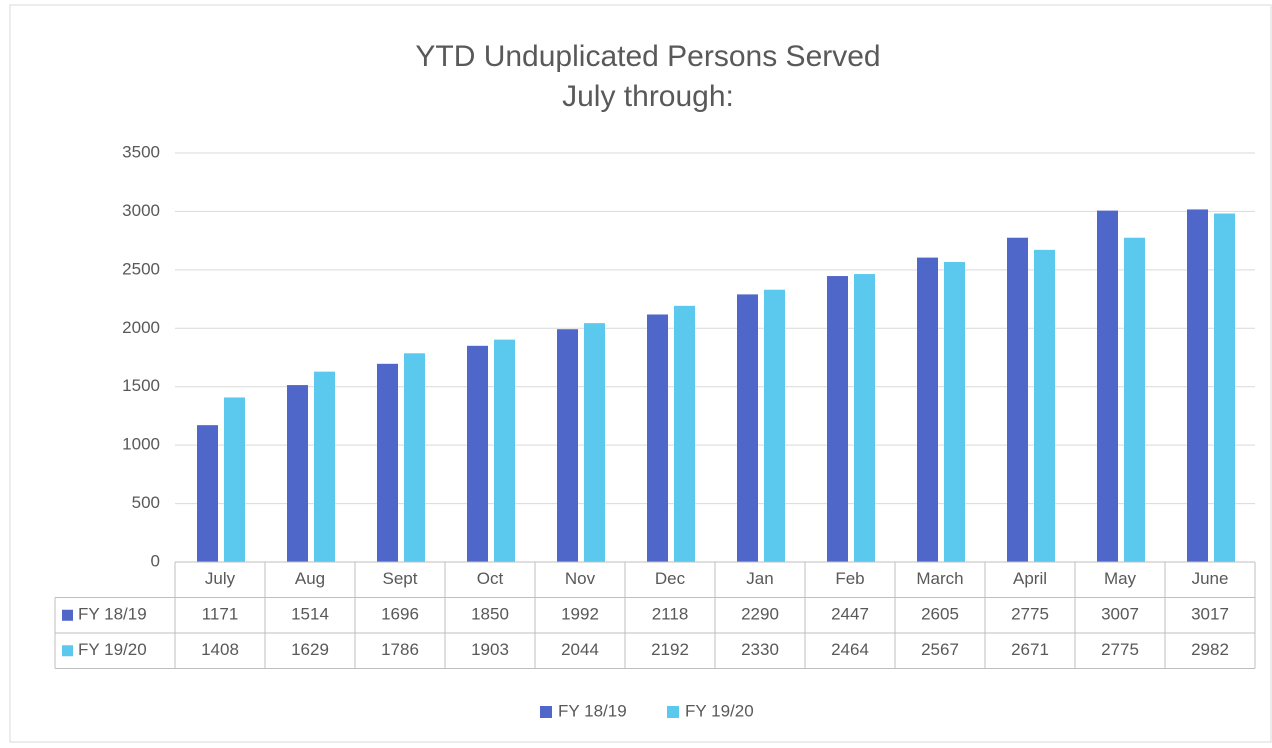 Image resolution: width=1272 pixels, height=748 pixels. I want to click on table-row-label: FY 19/20, so click(112, 649).